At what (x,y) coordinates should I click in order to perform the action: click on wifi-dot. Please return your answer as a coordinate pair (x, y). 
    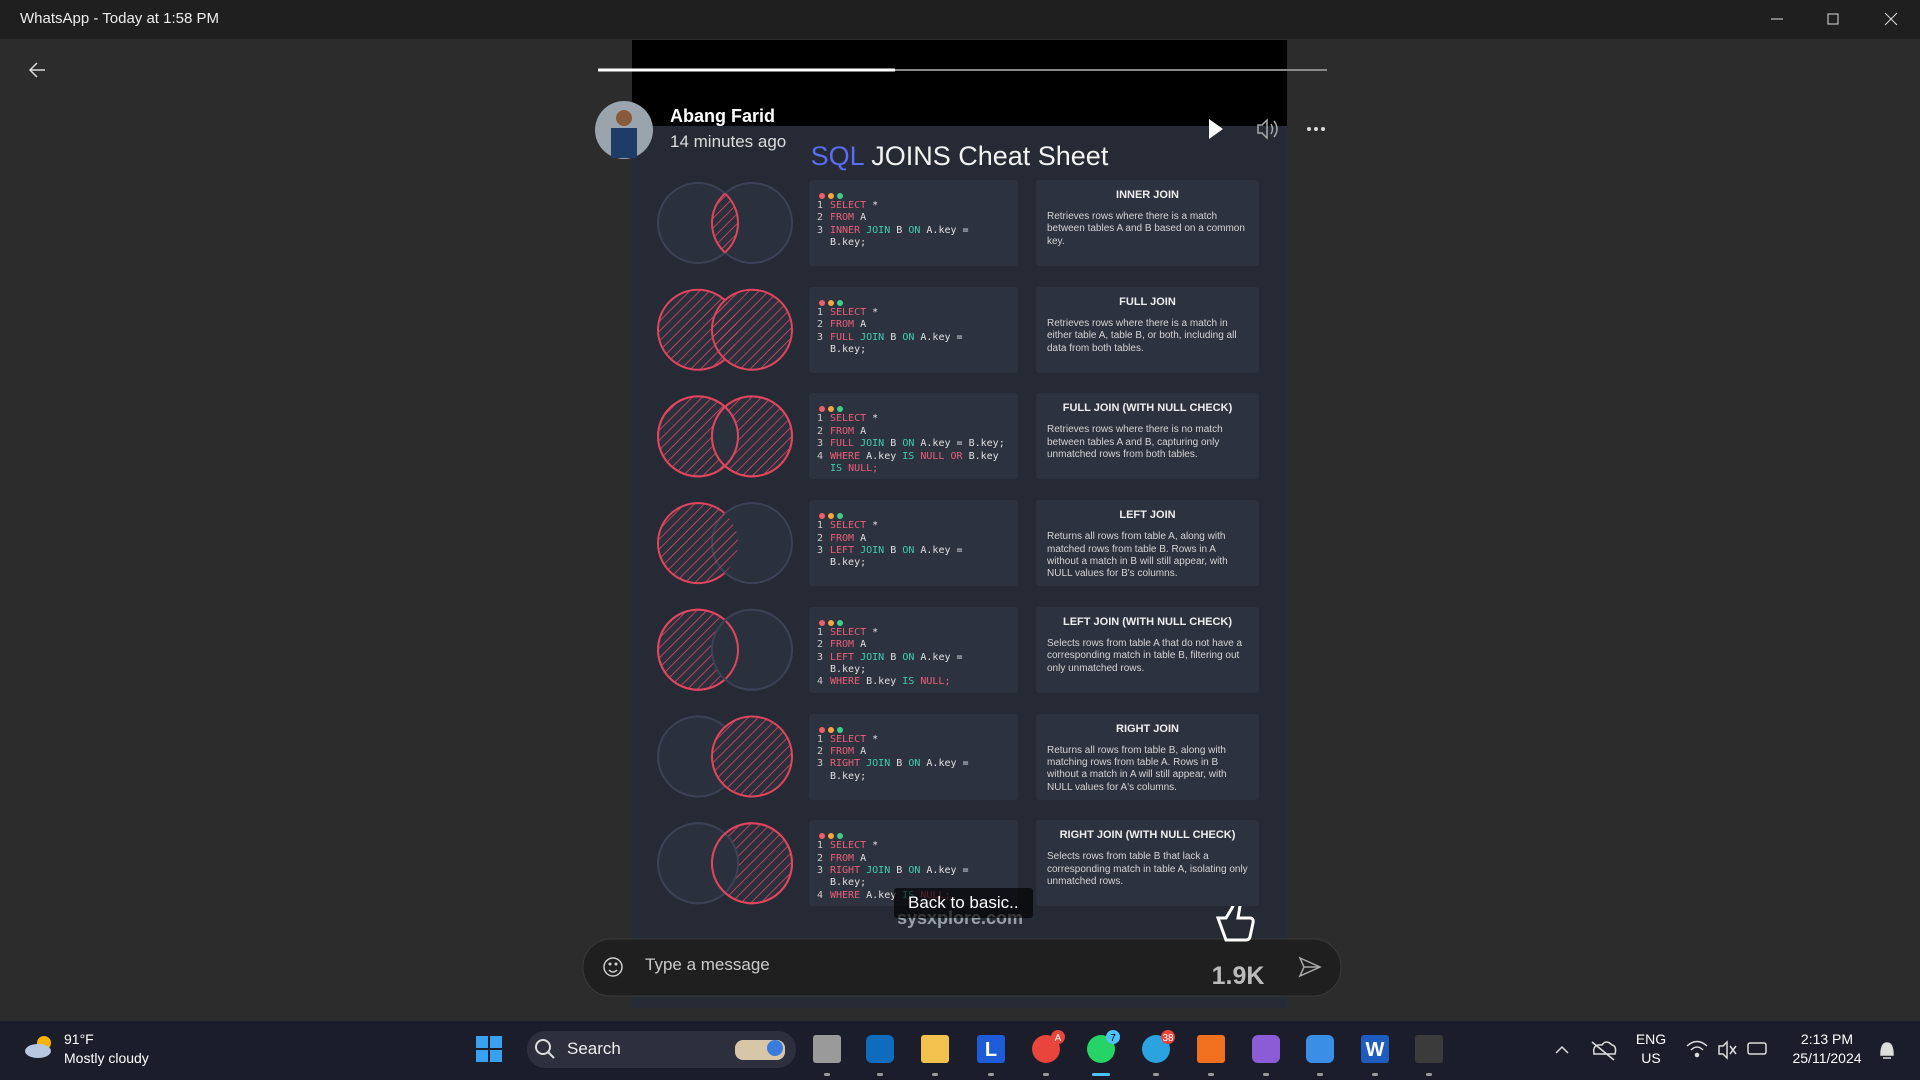
    Looking at the image, I should click on (1697, 1055).